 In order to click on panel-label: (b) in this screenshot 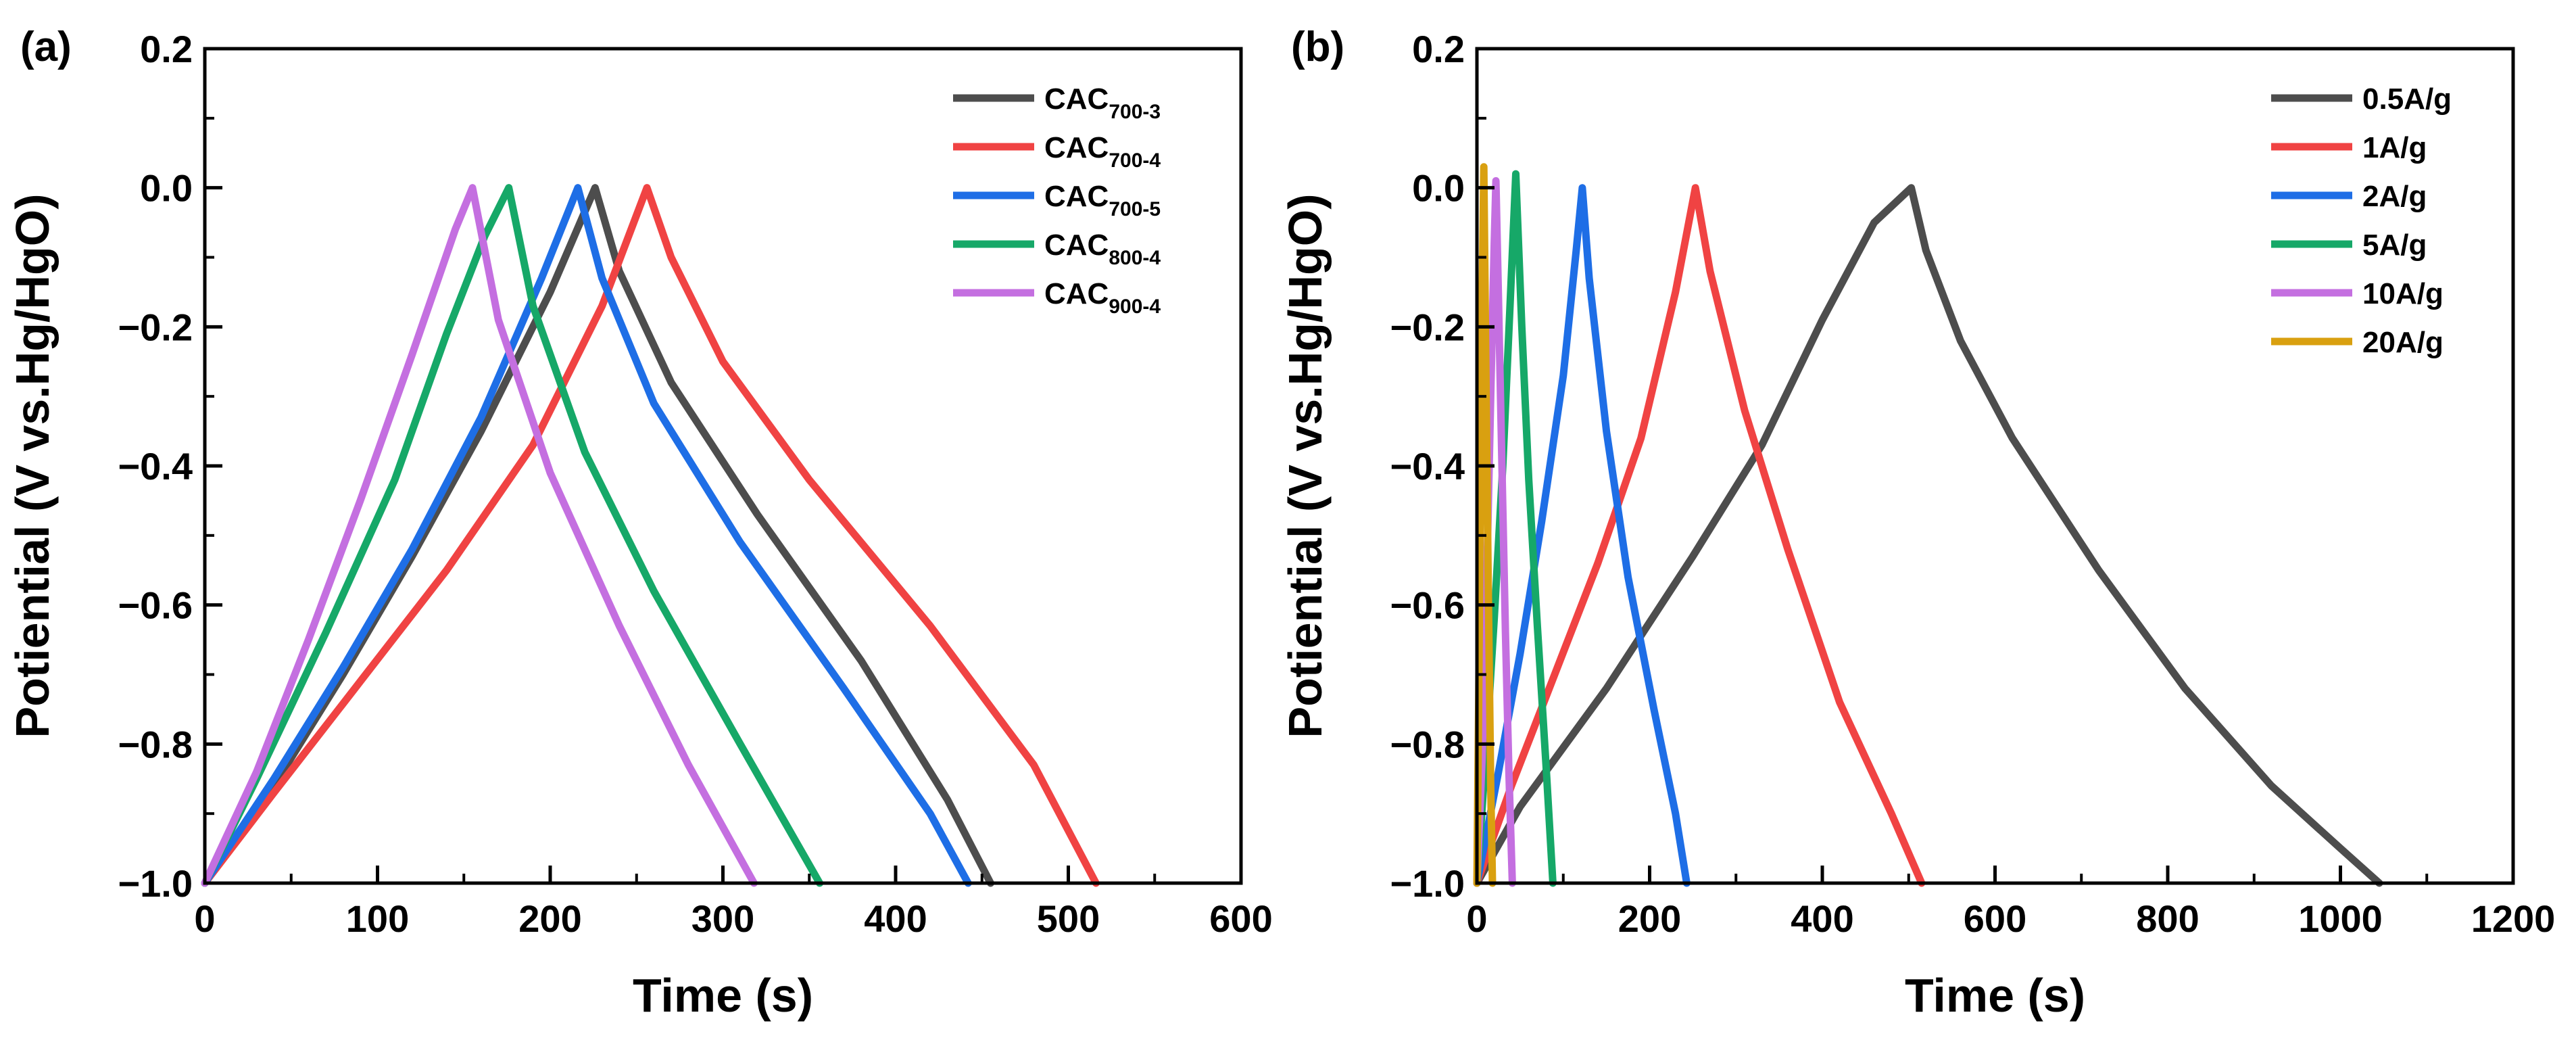, I will do `click(1317, 47)`.